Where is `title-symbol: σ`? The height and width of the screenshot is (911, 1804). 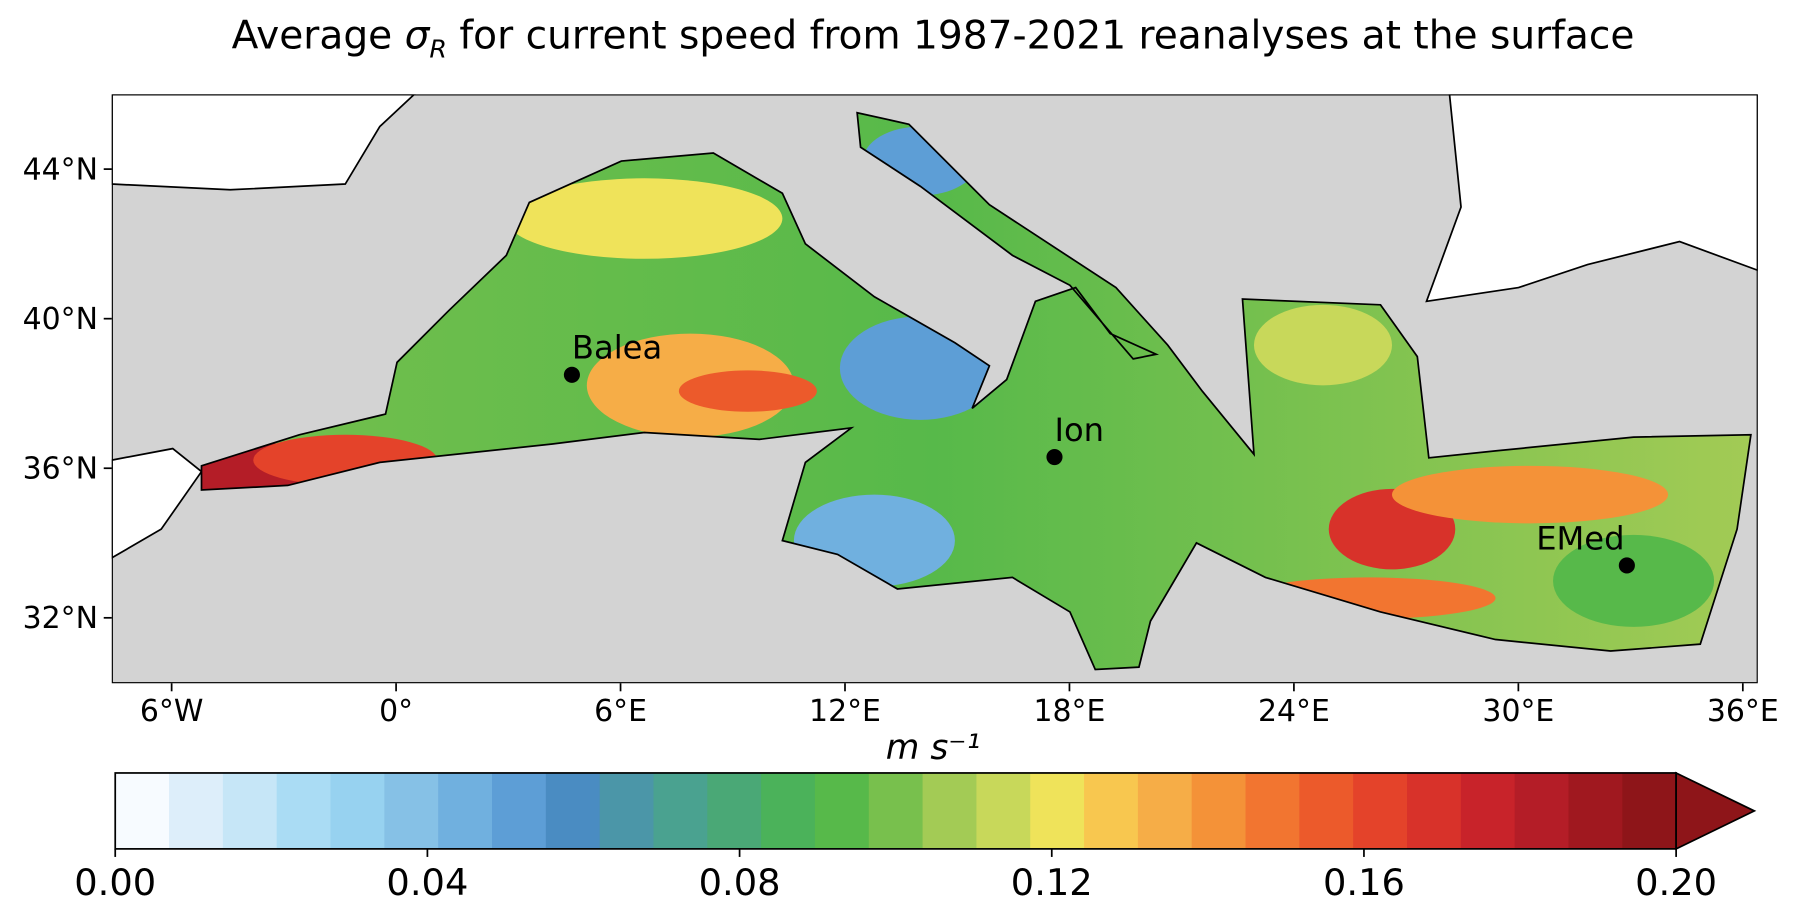 title-symbol: σ is located at coordinates (418, 35).